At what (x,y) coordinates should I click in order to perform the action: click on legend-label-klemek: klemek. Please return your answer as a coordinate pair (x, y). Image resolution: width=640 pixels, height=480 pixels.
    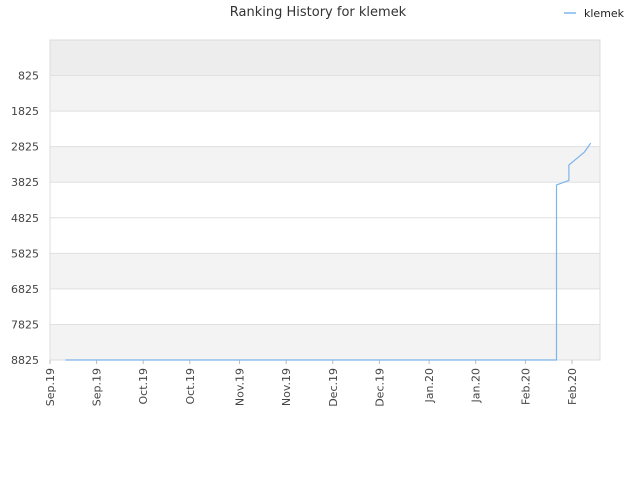
    Looking at the image, I should click on (604, 13).